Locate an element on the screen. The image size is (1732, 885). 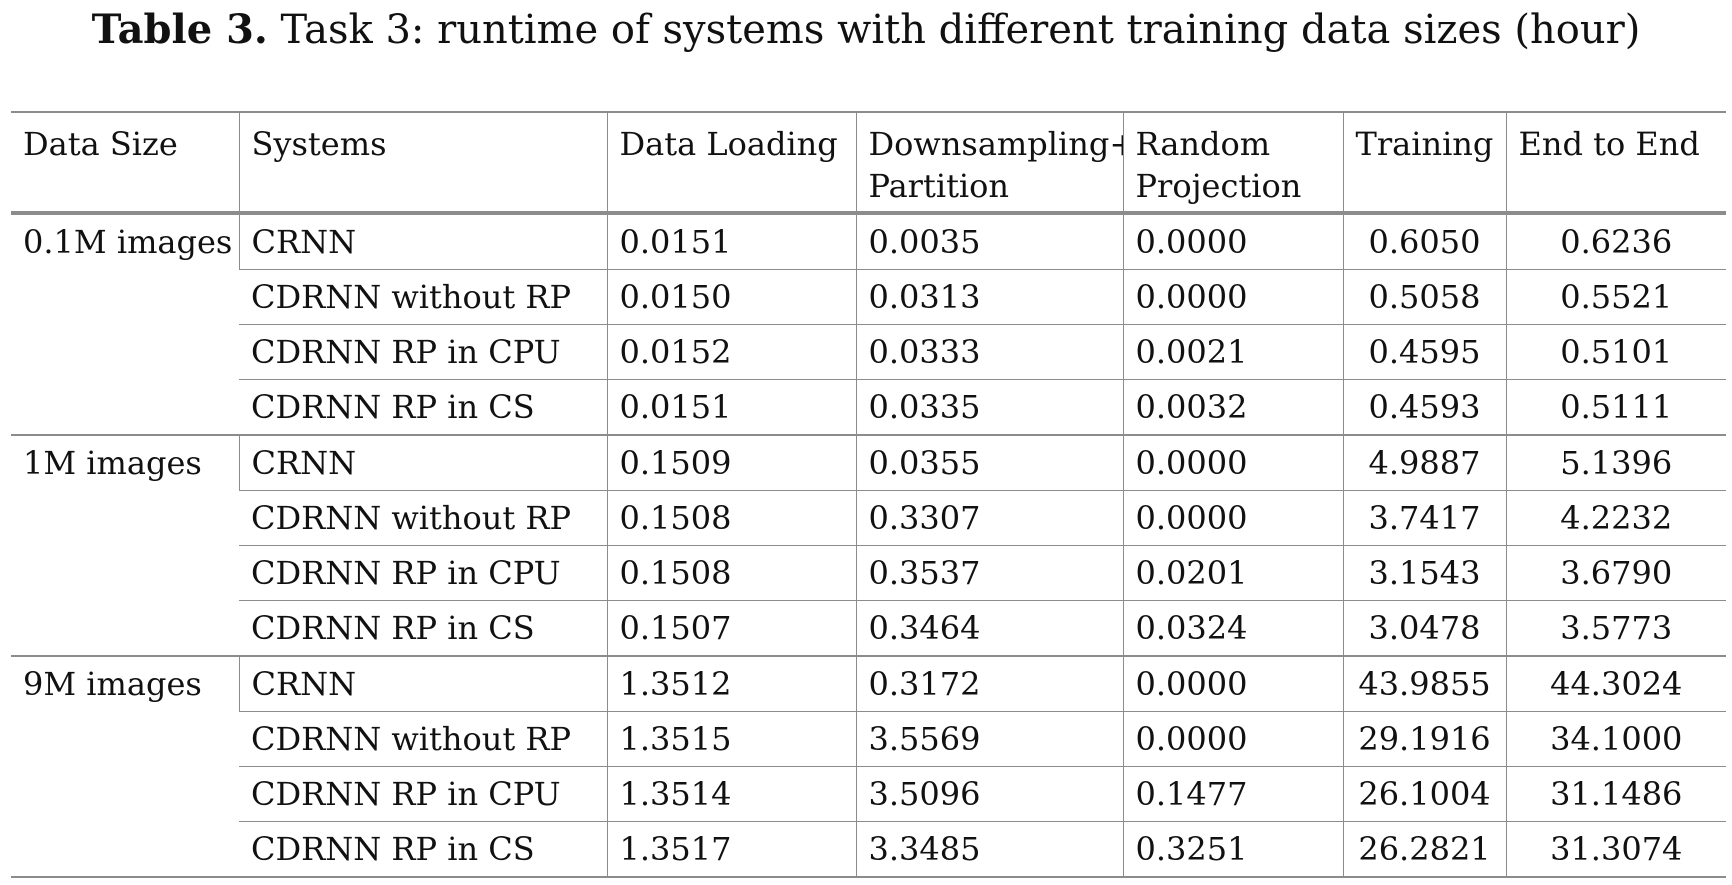
end-to-end-cell: 0.5111 is located at coordinates (1615, 407).